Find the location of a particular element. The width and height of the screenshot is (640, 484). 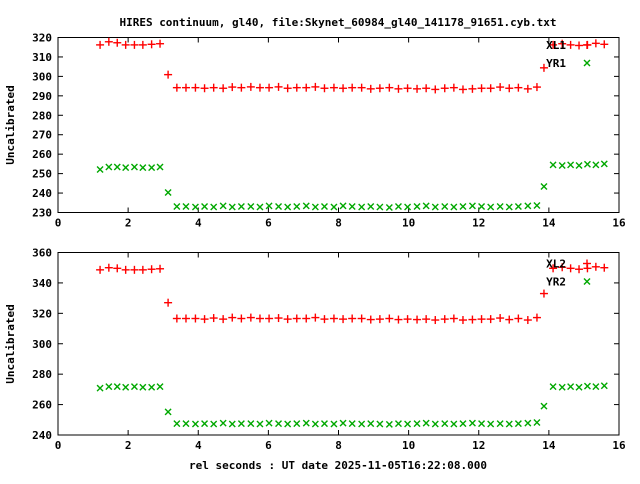

series-YR1 is located at coordinates (352, 185).